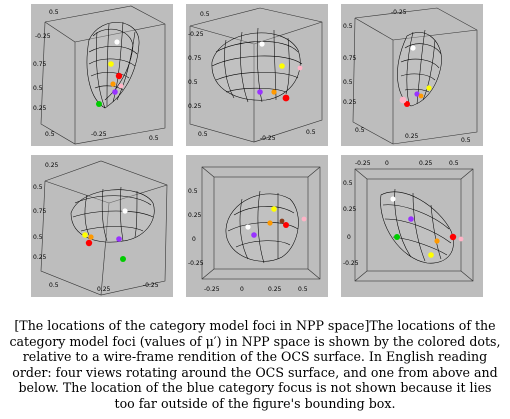 The height and width of the screenshot is (419, 510). I want to click on ocs-view-4: 0.25 0.5 0.75 0.5 0.25 0.5 0.25 -0.25, so click(102, 226).